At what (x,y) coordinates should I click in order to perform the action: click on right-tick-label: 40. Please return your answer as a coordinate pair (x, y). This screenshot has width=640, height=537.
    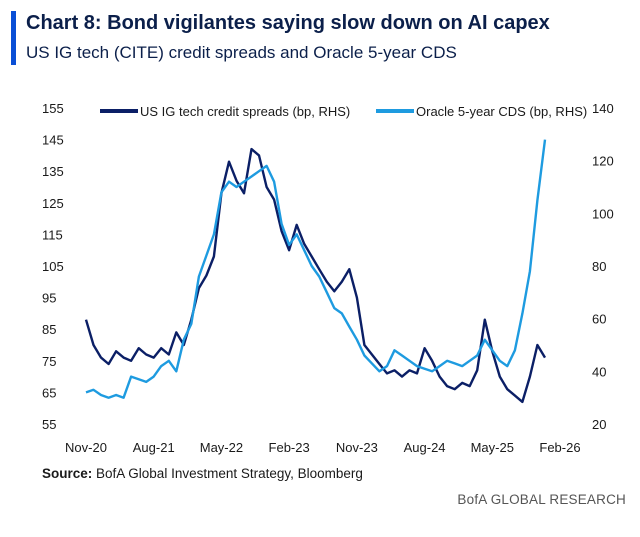
    Looking at the image, I should click on (599, 371).